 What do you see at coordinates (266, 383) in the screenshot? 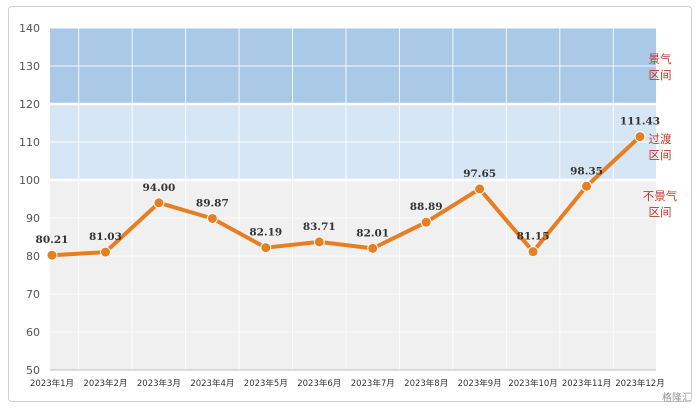
I see `x-tick-label: 2023年5月` at bounding box center [266, 383].